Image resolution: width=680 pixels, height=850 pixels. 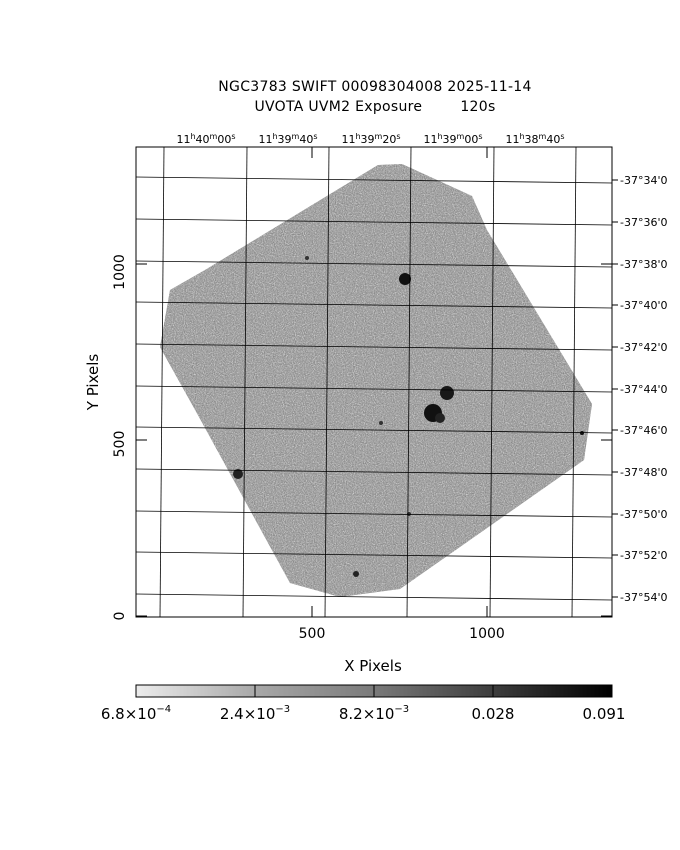 I want to click on colorbar-label: 0.091, so click(x=604, y=714).